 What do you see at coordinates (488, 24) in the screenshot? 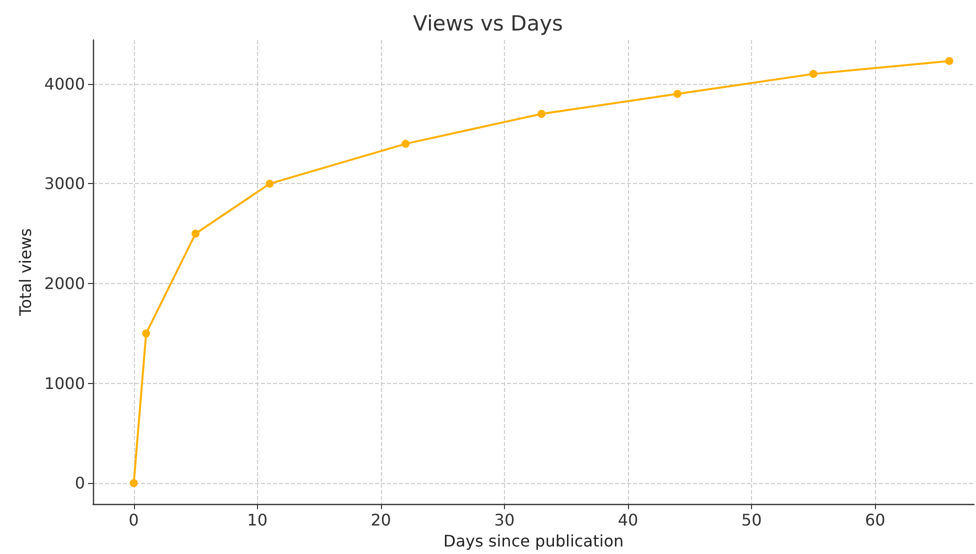
I see `chart-title: Views vs Days` at bounding box center [488, 24].